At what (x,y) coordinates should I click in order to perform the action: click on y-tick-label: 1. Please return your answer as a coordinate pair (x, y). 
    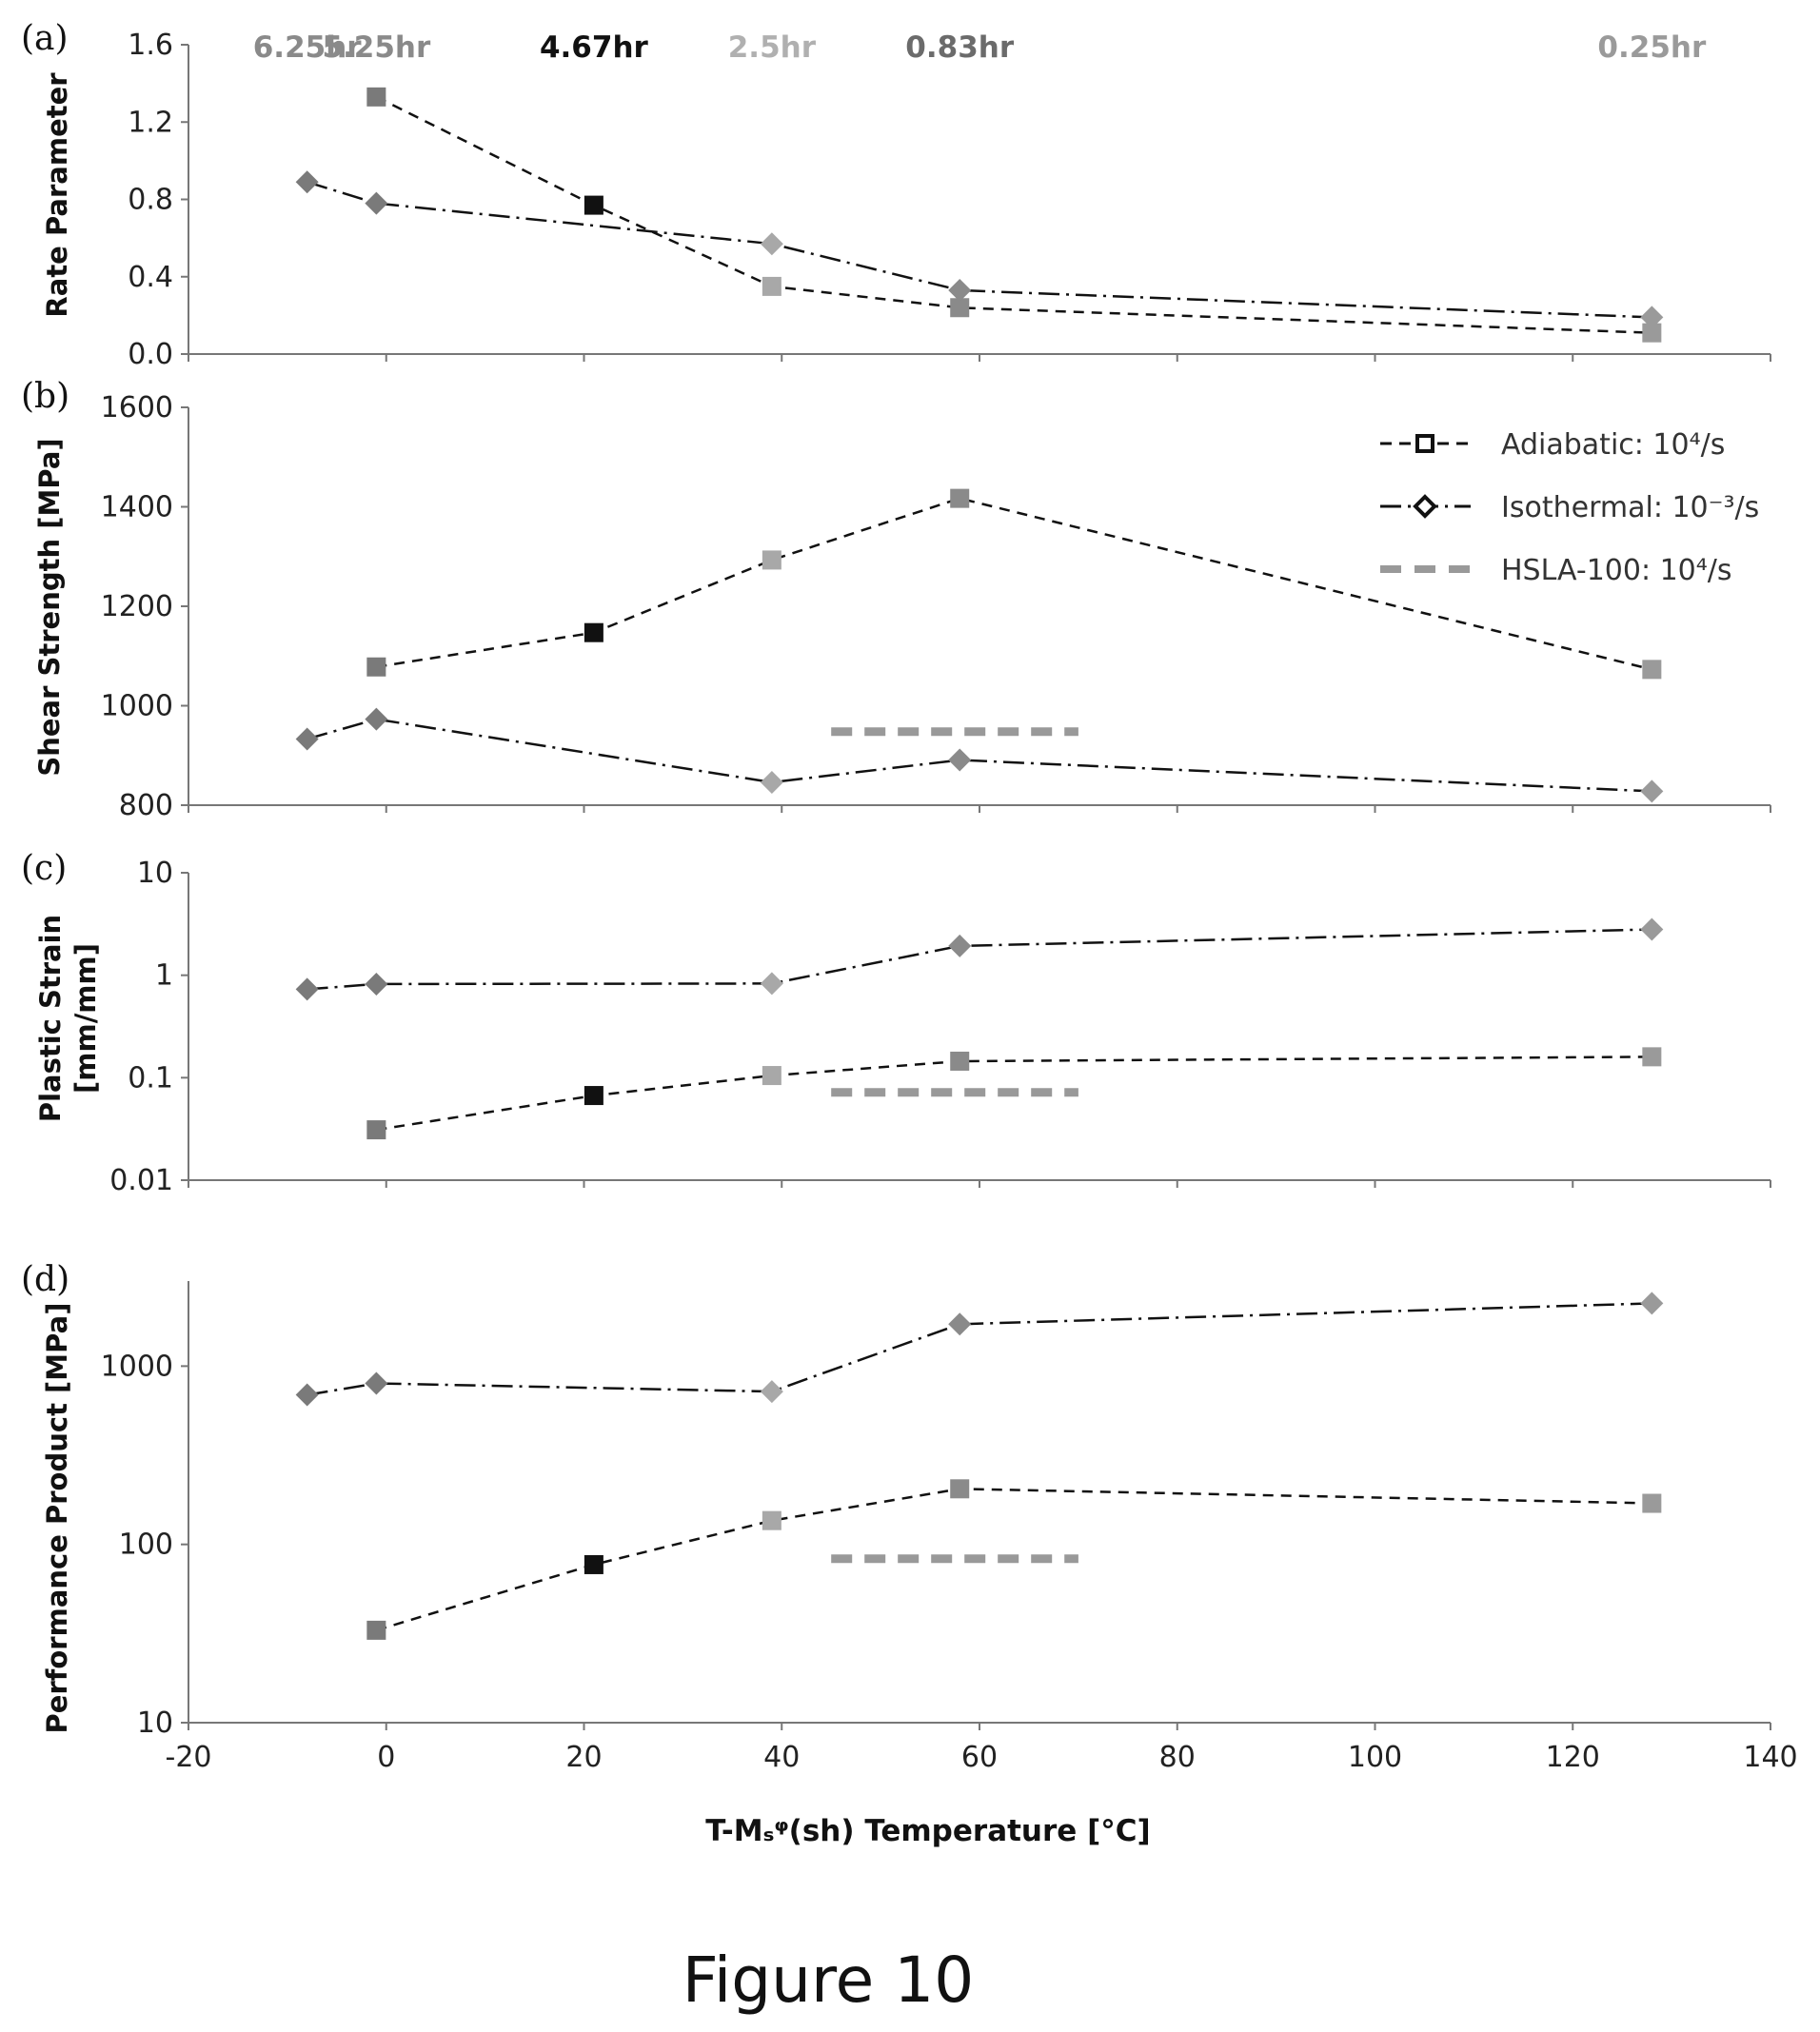
    Looking at the image, I should click on (164, 976).